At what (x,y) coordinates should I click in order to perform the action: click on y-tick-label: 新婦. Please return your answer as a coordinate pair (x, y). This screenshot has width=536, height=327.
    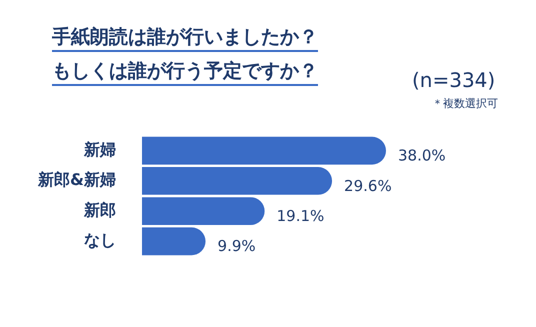
    Looking at the image, I should click on (99, 149).